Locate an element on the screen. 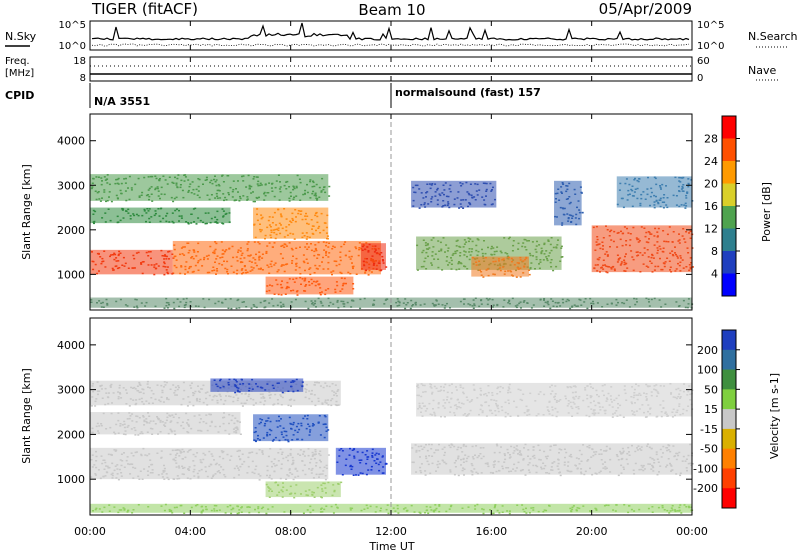 Image resolution: width=800 pixels, height=554 pixels. date-title: 05/Apr/2009 is located at coordinates (645, 9).